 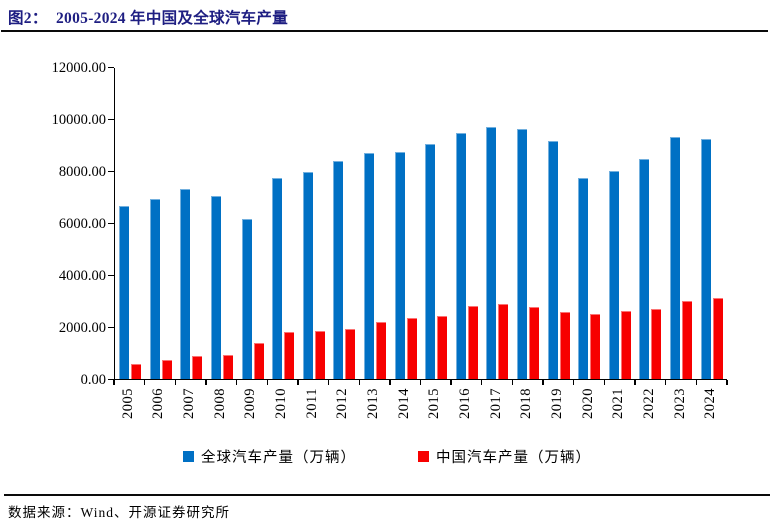 What do you see at coordinates (338, 269) in the screenshot?
I see `global-production-bar-2012` at bounding box center [338, 269].